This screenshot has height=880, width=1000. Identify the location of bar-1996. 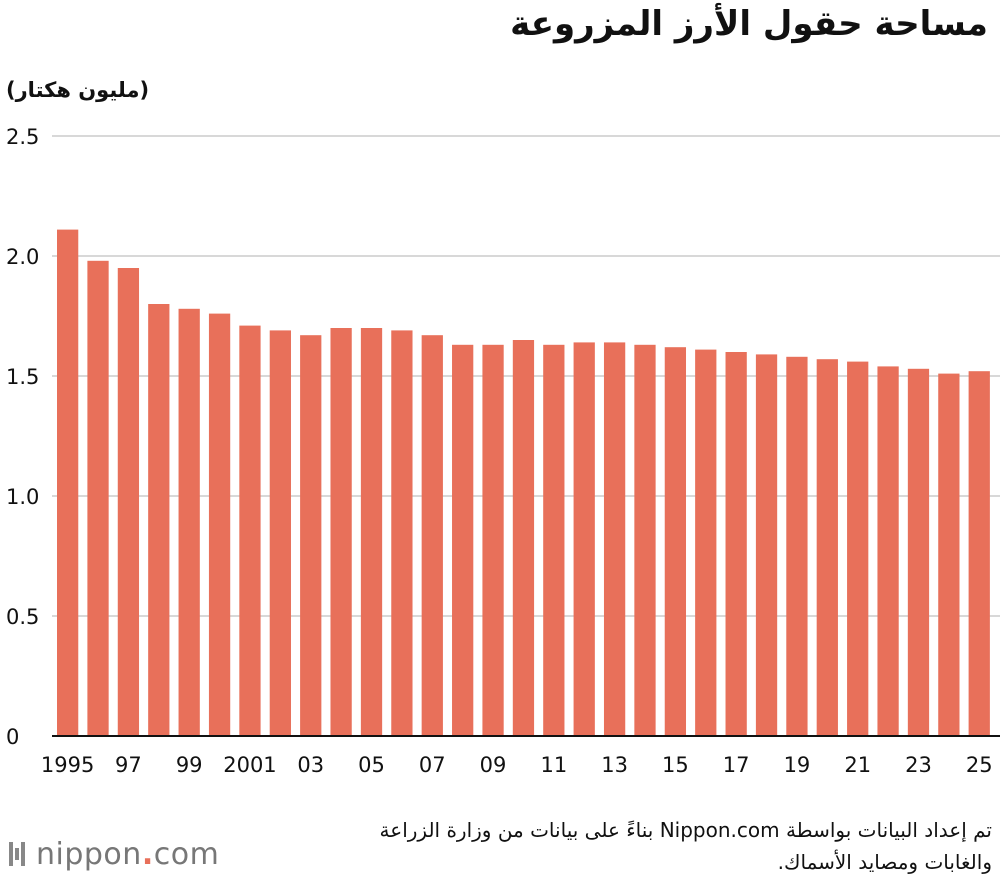
(98, 498).